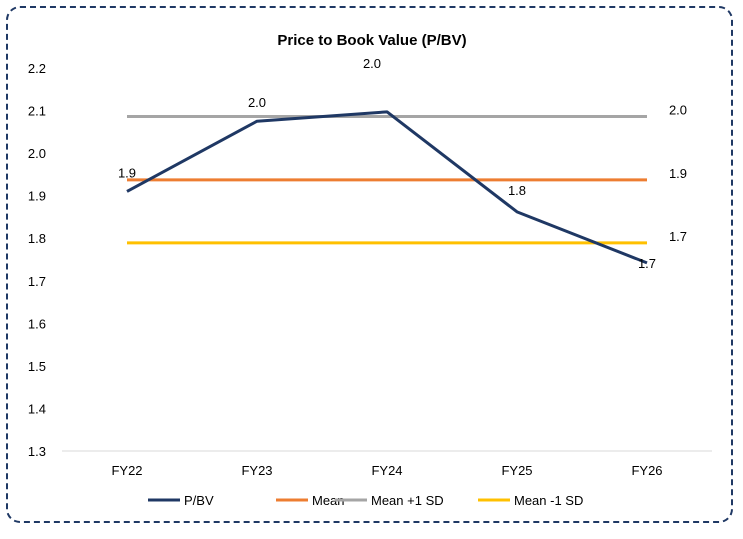  What do you see at coordinates (127, 172) in the screenshot?
I see `data-label: 1.9` at bounding box center [127, 172].